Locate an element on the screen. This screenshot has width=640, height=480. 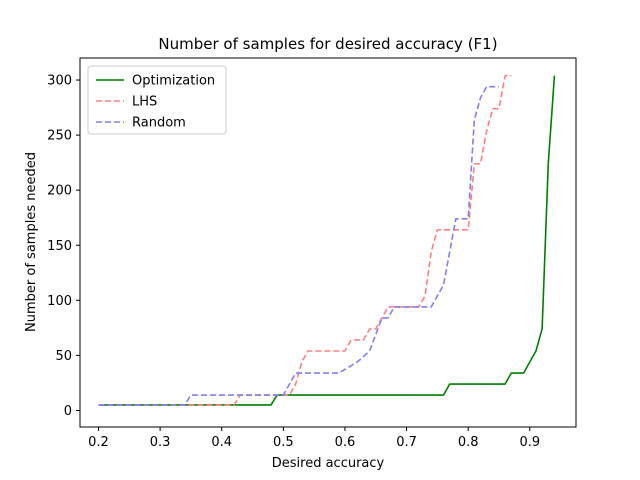
x-tick-label: 0.9 is located at coordinates (529, 442).